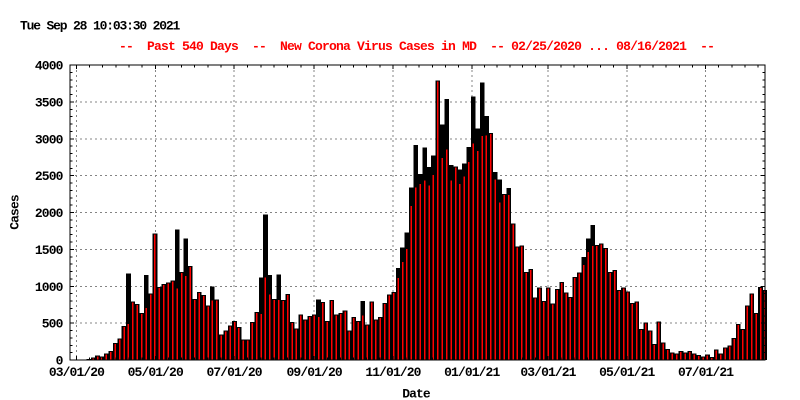 This screenshot has height=400, width=800. I want to click on svg-text: Cases, so click(15, 212).